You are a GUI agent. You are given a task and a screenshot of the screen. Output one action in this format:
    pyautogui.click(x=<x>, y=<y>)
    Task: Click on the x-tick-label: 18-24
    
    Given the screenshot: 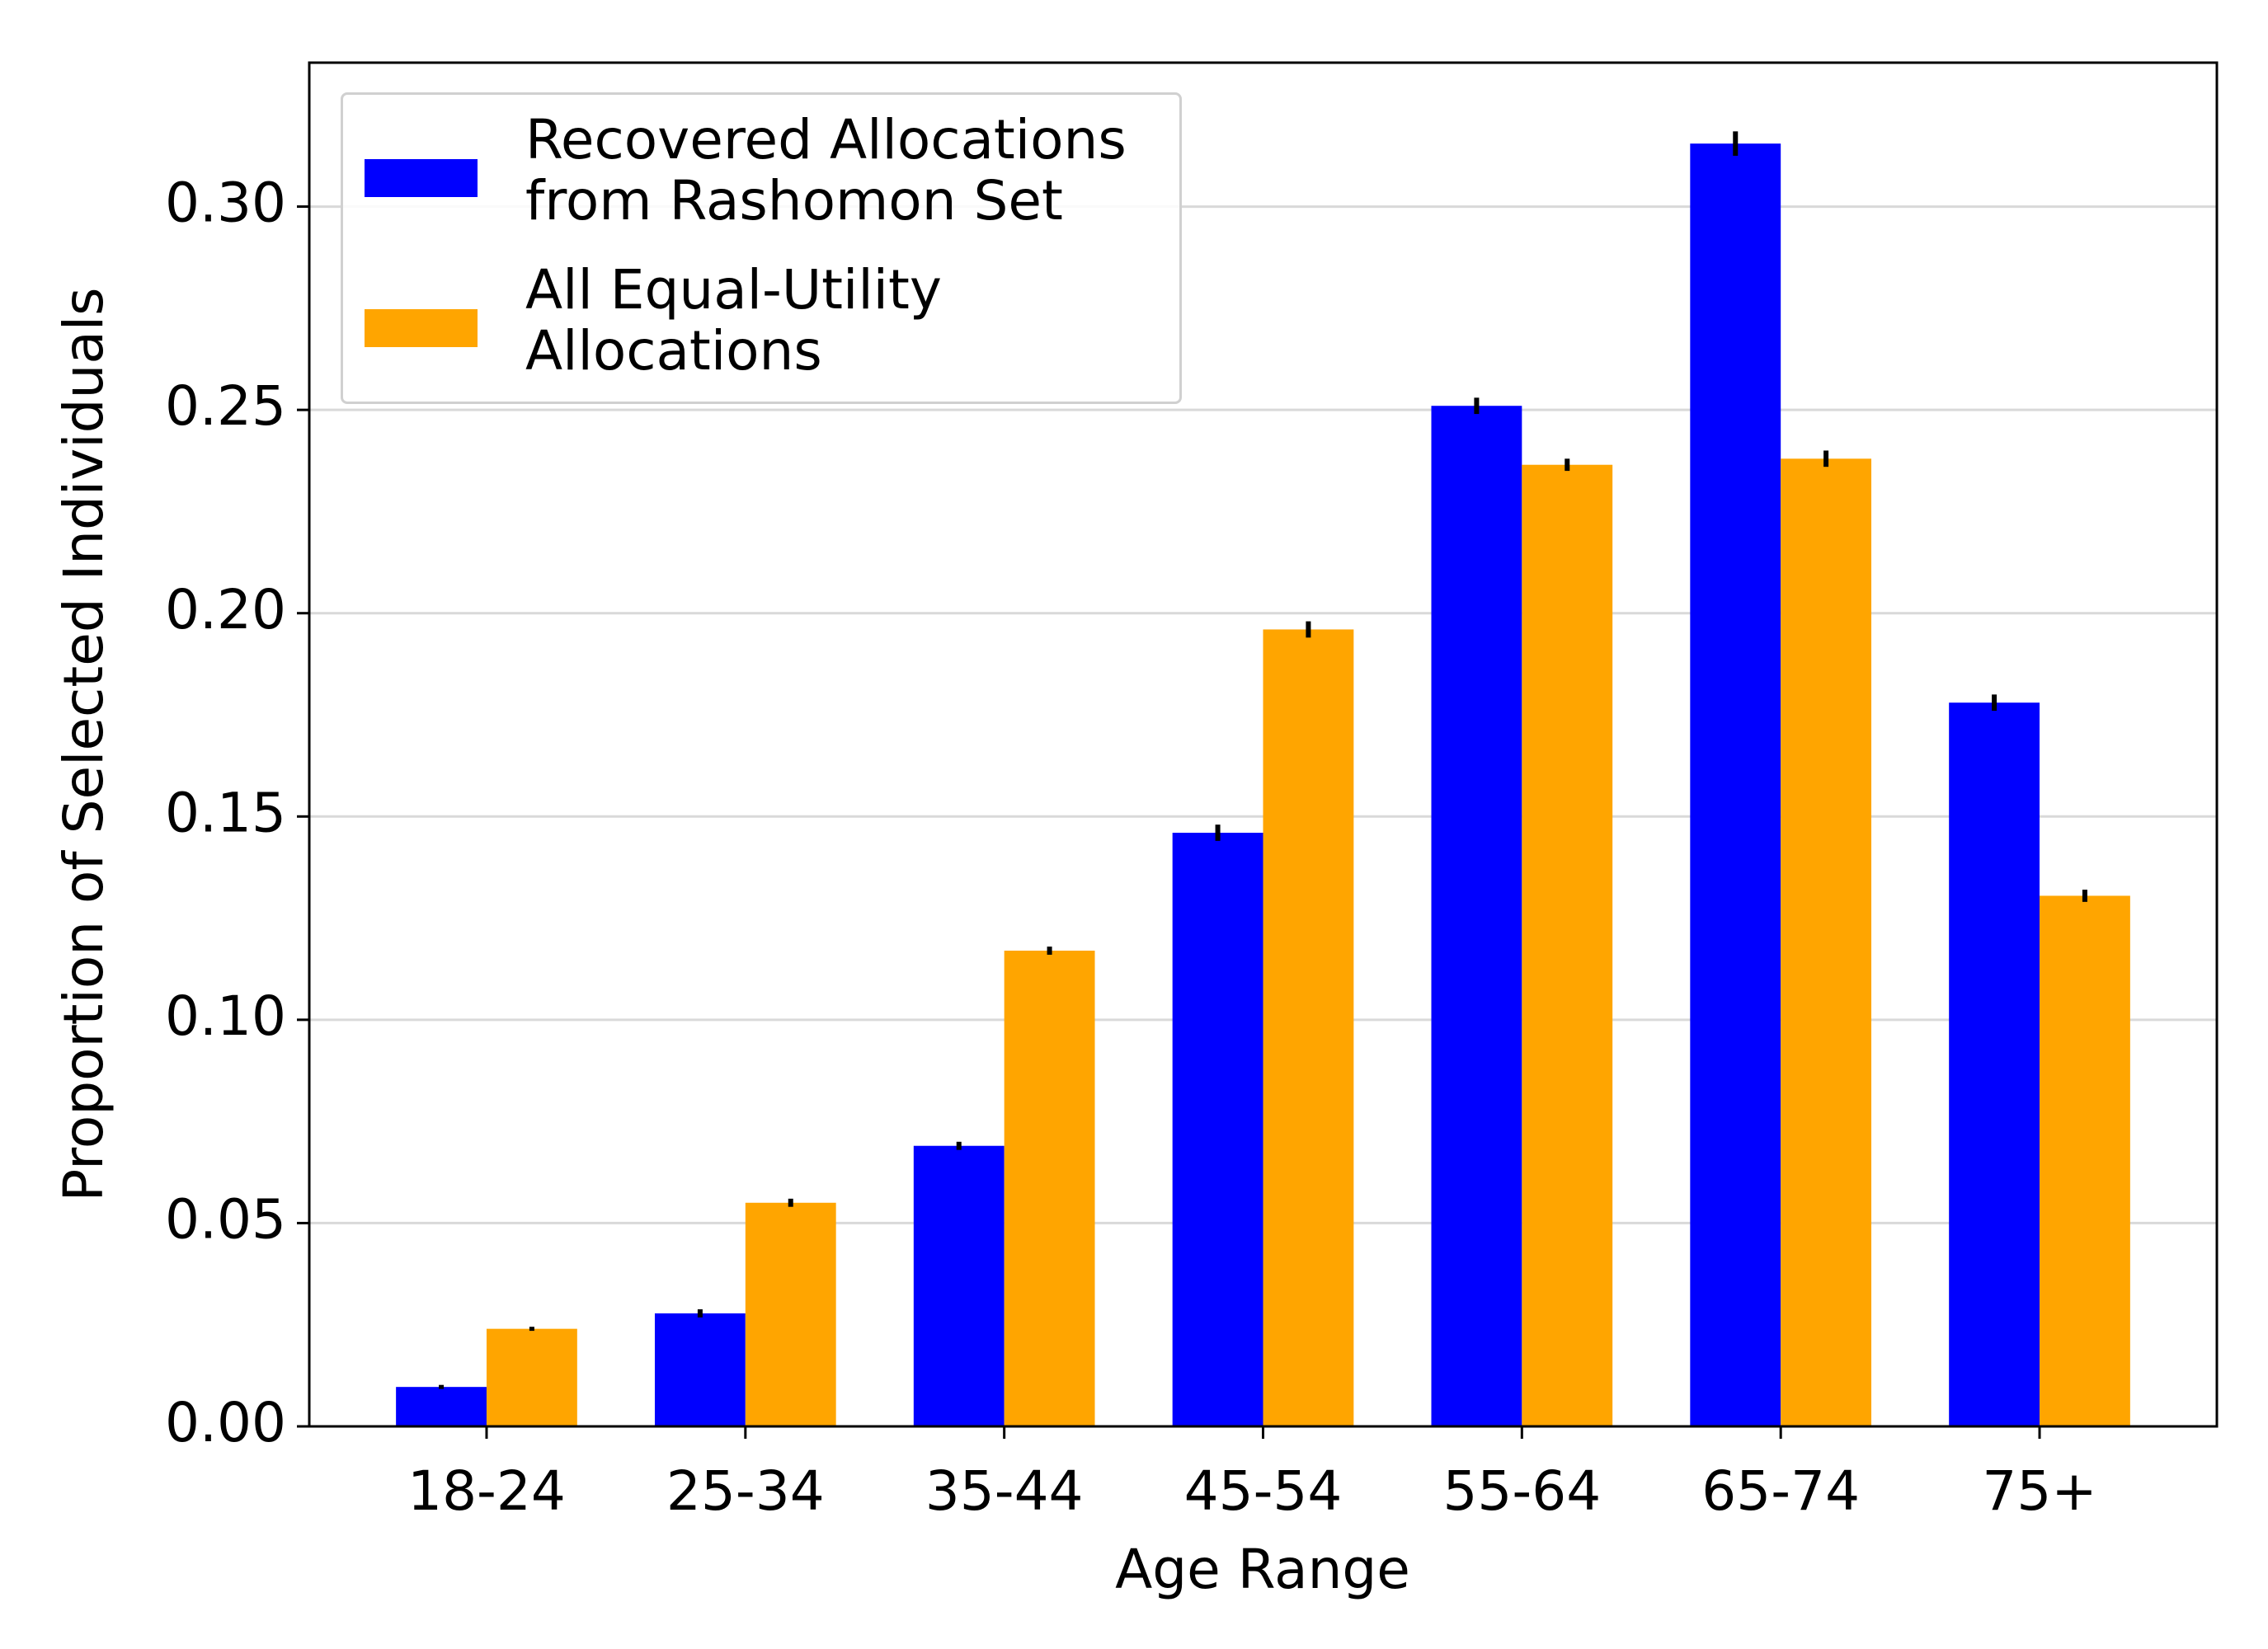 What is the action you would take?
    pyautogui.click(x=486, y=1491)
    